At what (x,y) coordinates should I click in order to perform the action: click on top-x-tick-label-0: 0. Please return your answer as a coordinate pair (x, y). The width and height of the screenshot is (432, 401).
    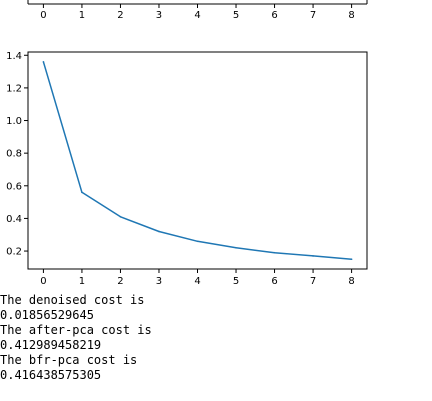
    Looking at the image, I should click on (43, 15).